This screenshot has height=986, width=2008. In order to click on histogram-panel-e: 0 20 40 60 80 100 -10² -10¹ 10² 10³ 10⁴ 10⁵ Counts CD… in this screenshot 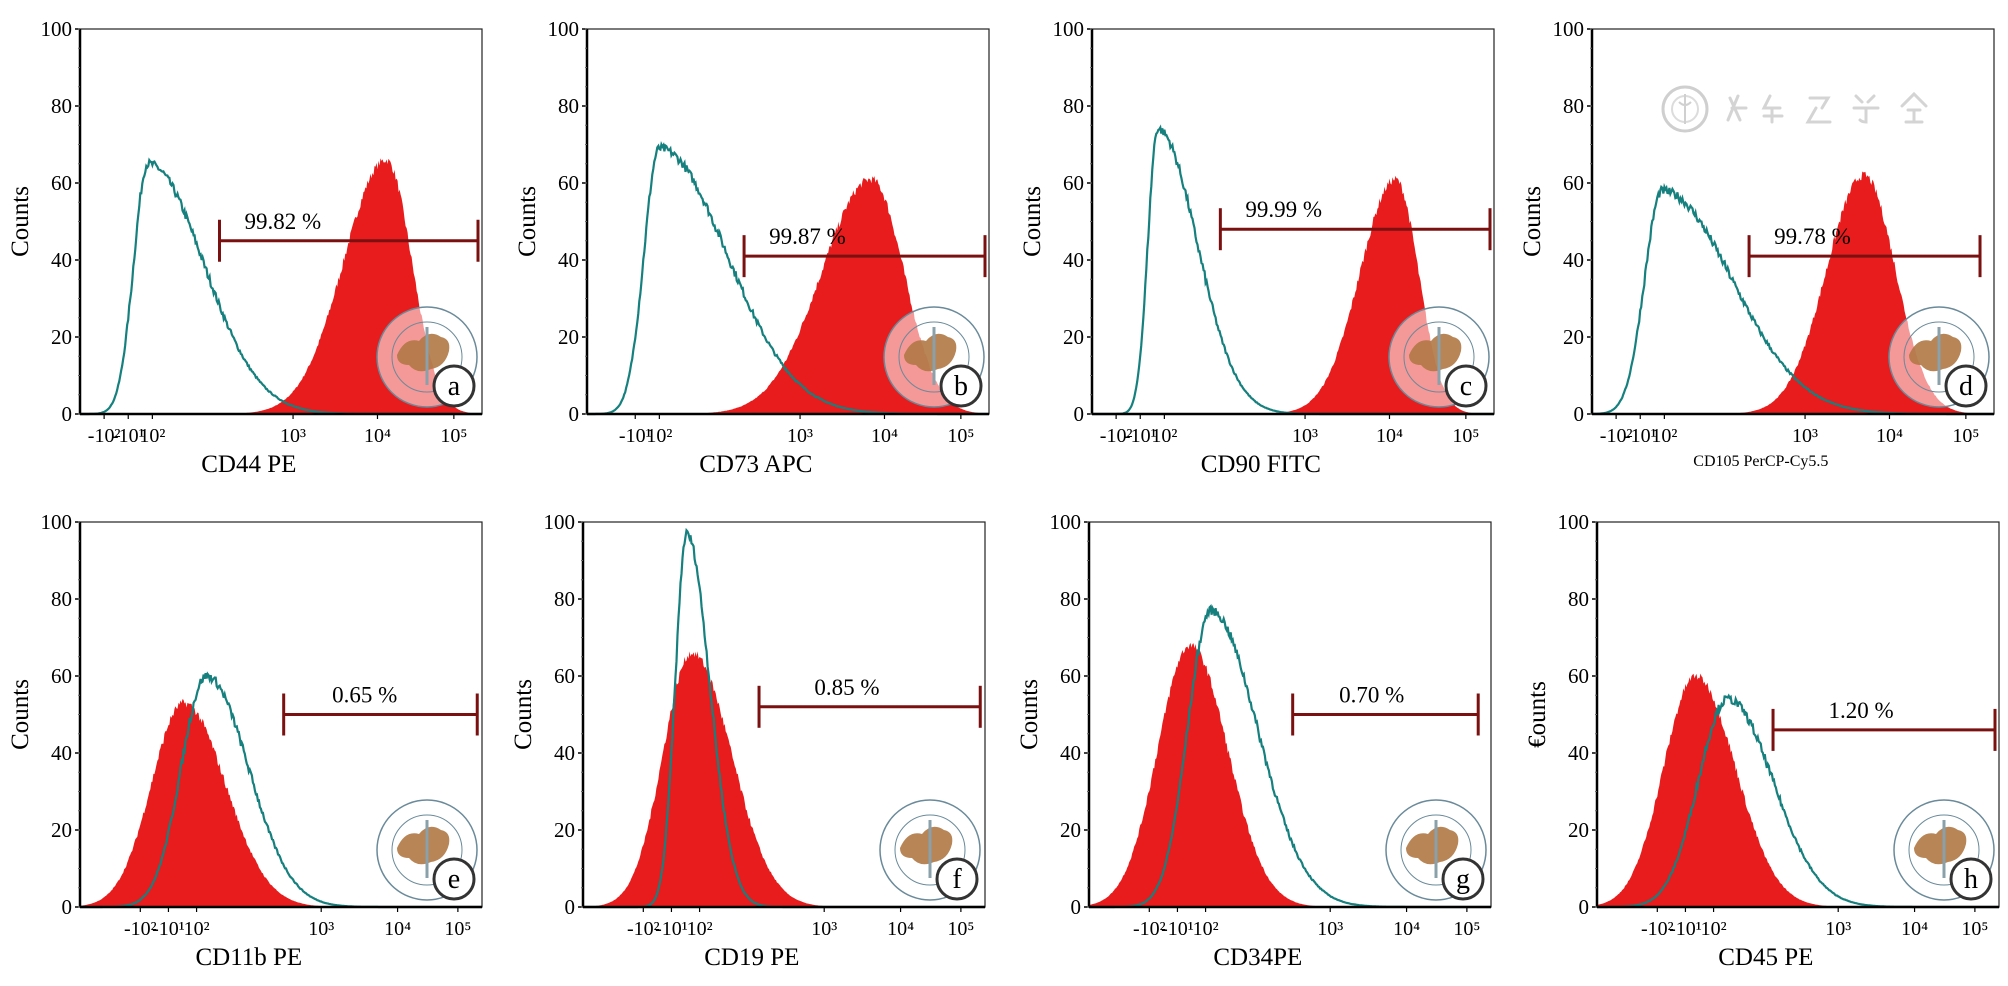, I will do `click(255, 739)`.